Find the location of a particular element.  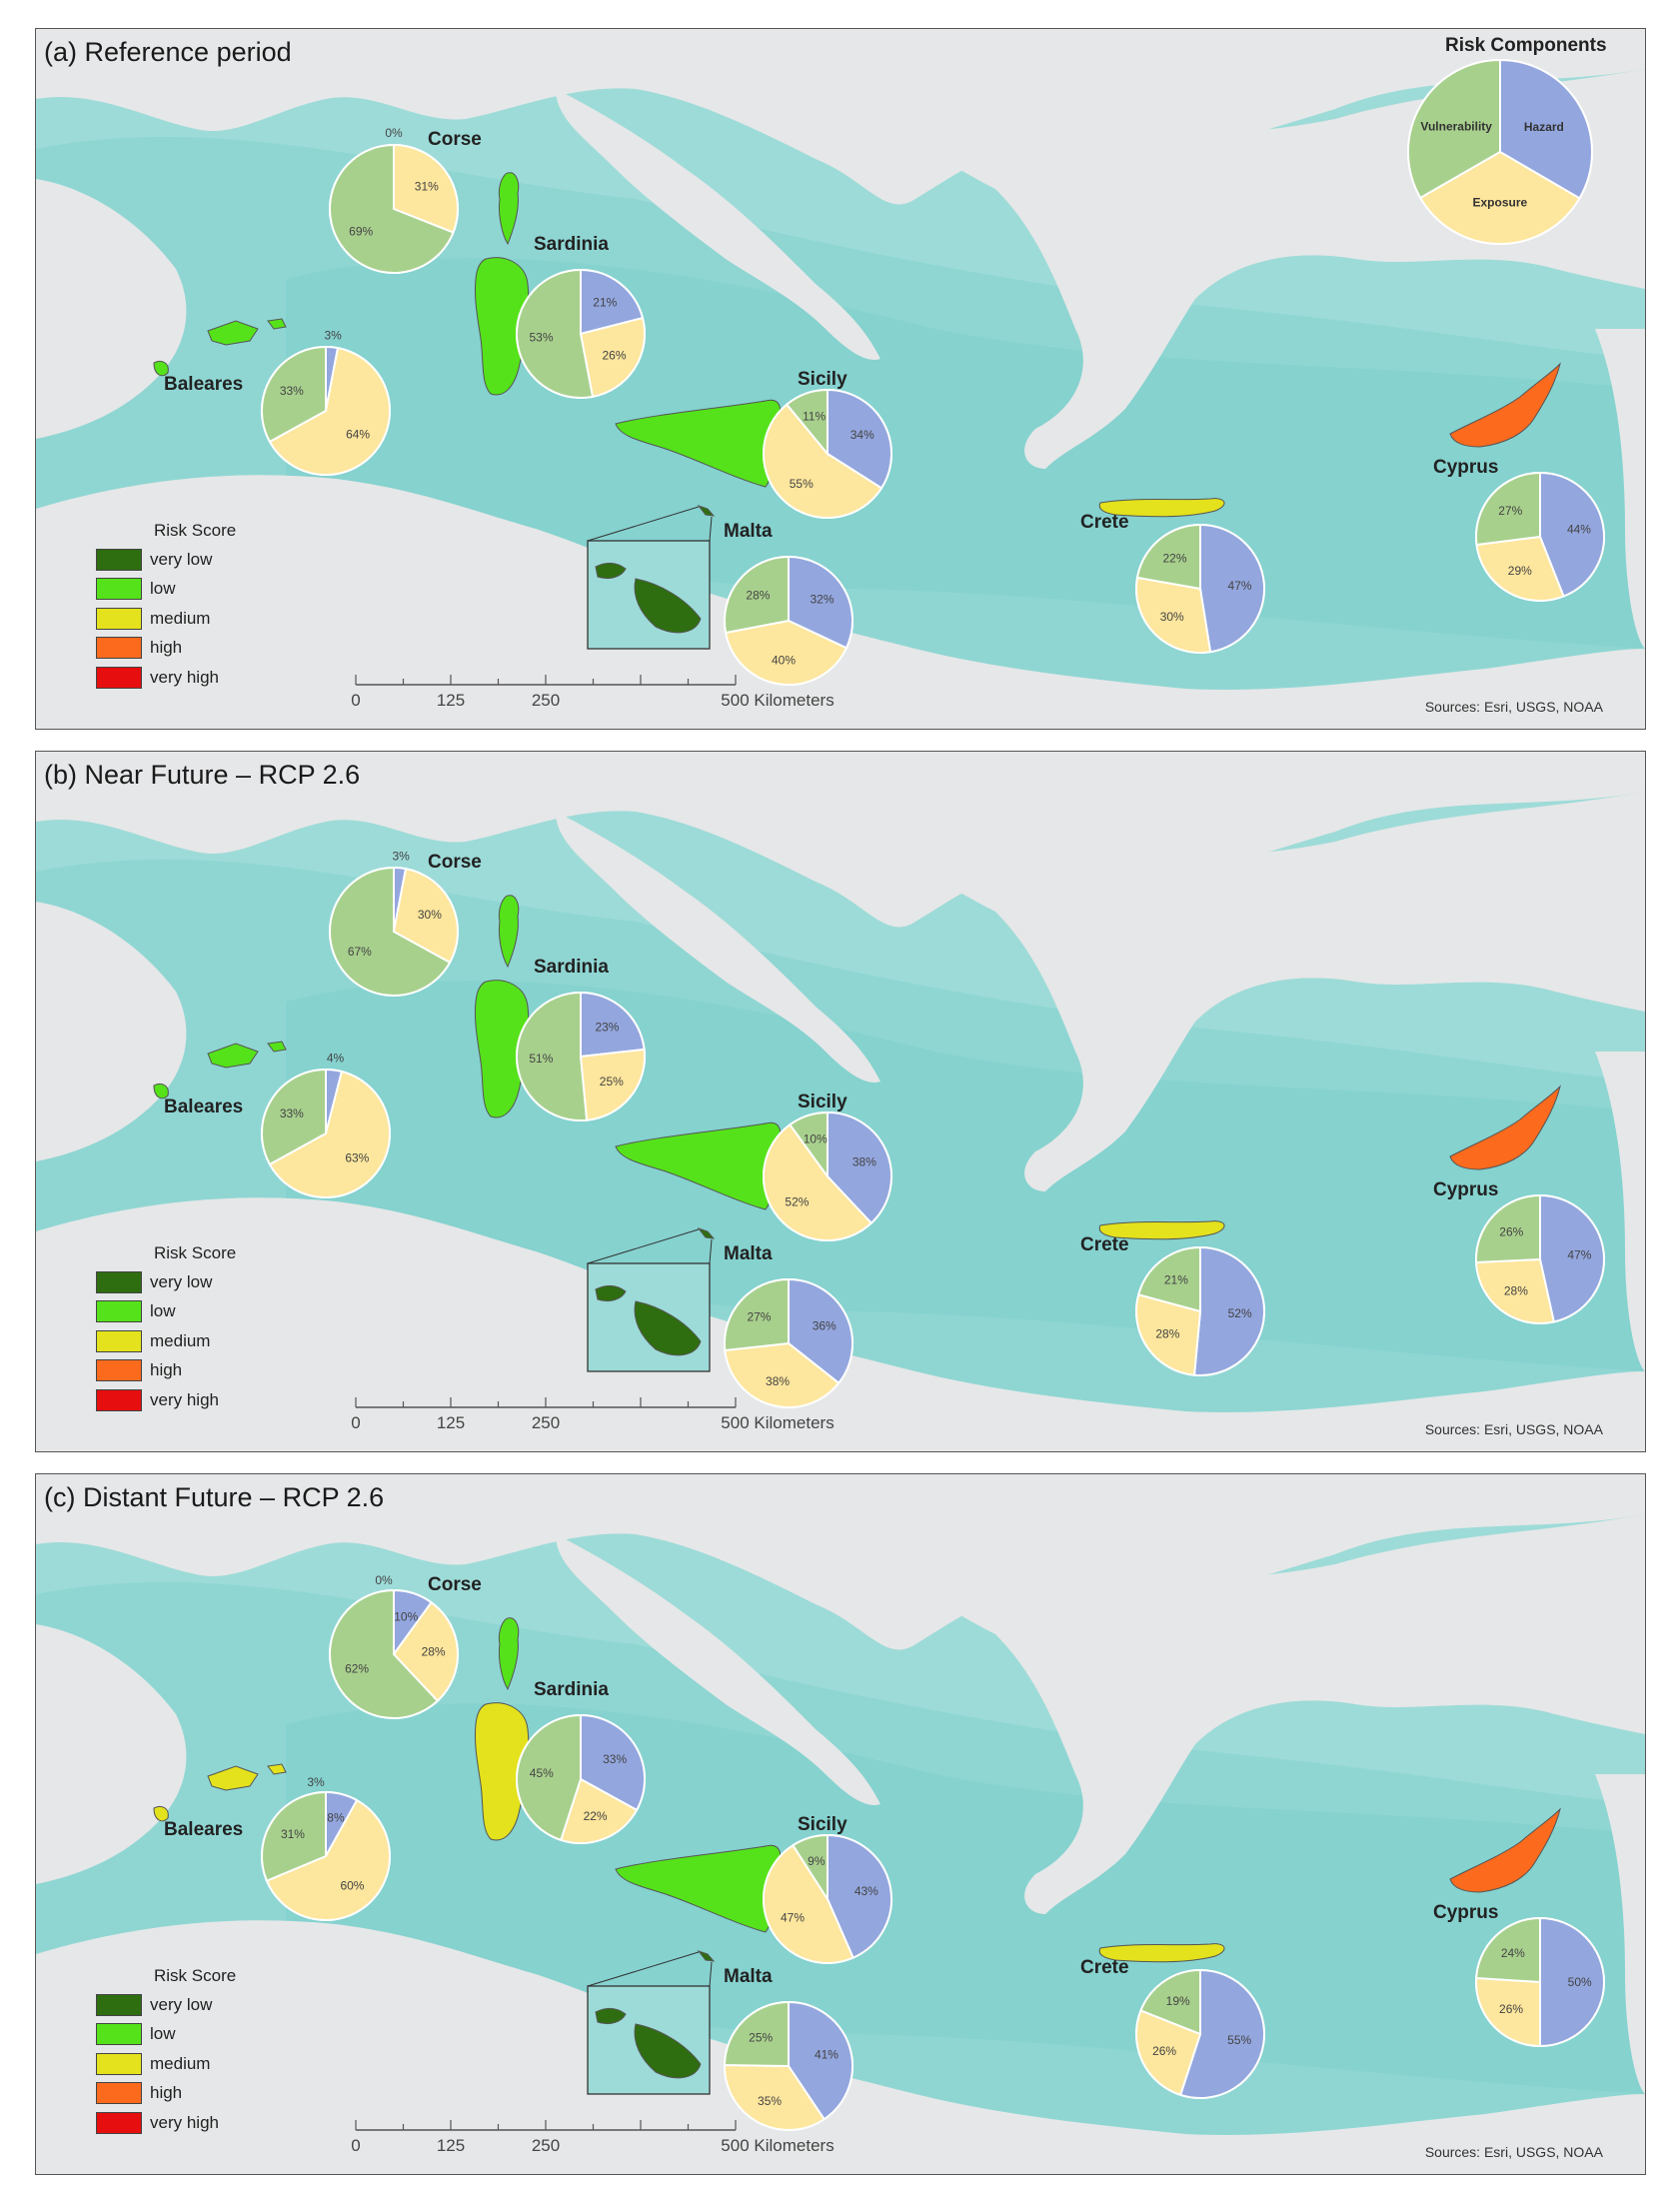

legend-title: Risk Score is located at coordinates (196, 1252).